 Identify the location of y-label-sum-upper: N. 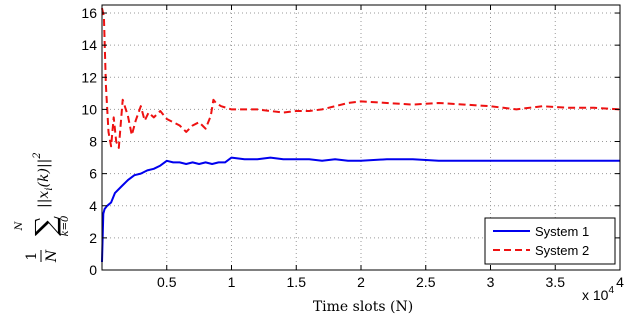
(19, 225).